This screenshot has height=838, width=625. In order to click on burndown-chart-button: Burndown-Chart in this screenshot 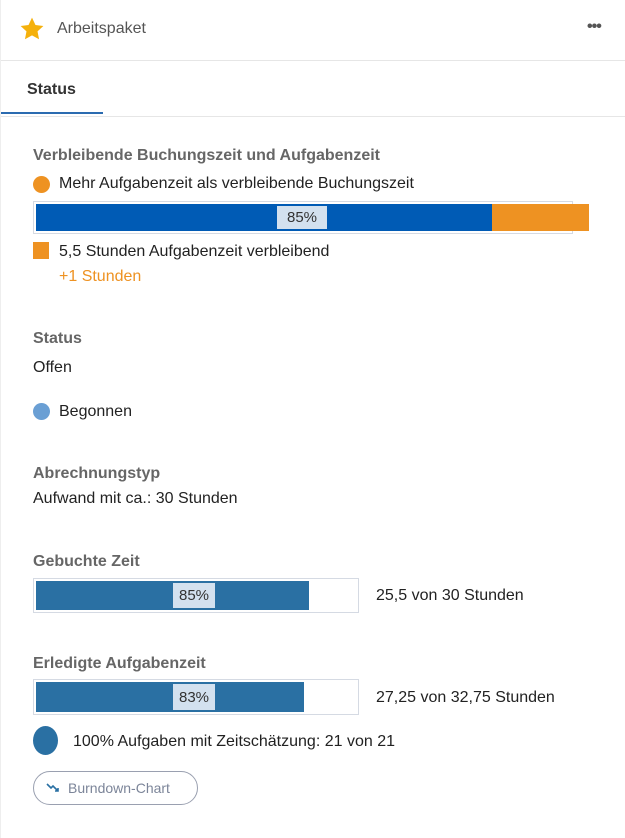, I will do `click(115, 788)`.